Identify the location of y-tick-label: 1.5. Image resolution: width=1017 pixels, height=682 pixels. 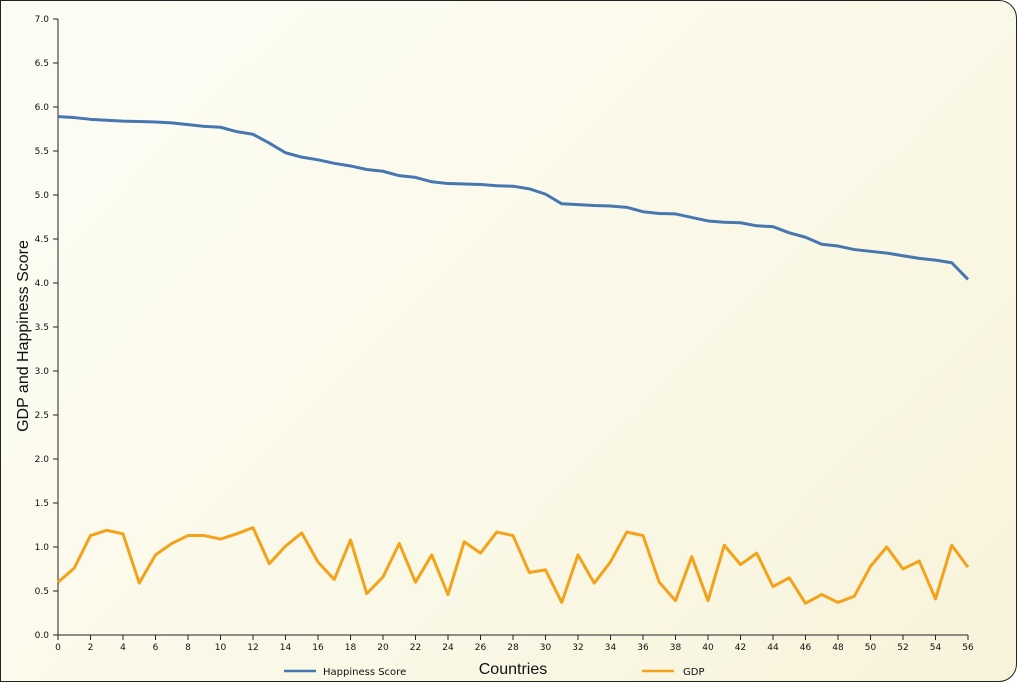
(42, 504).